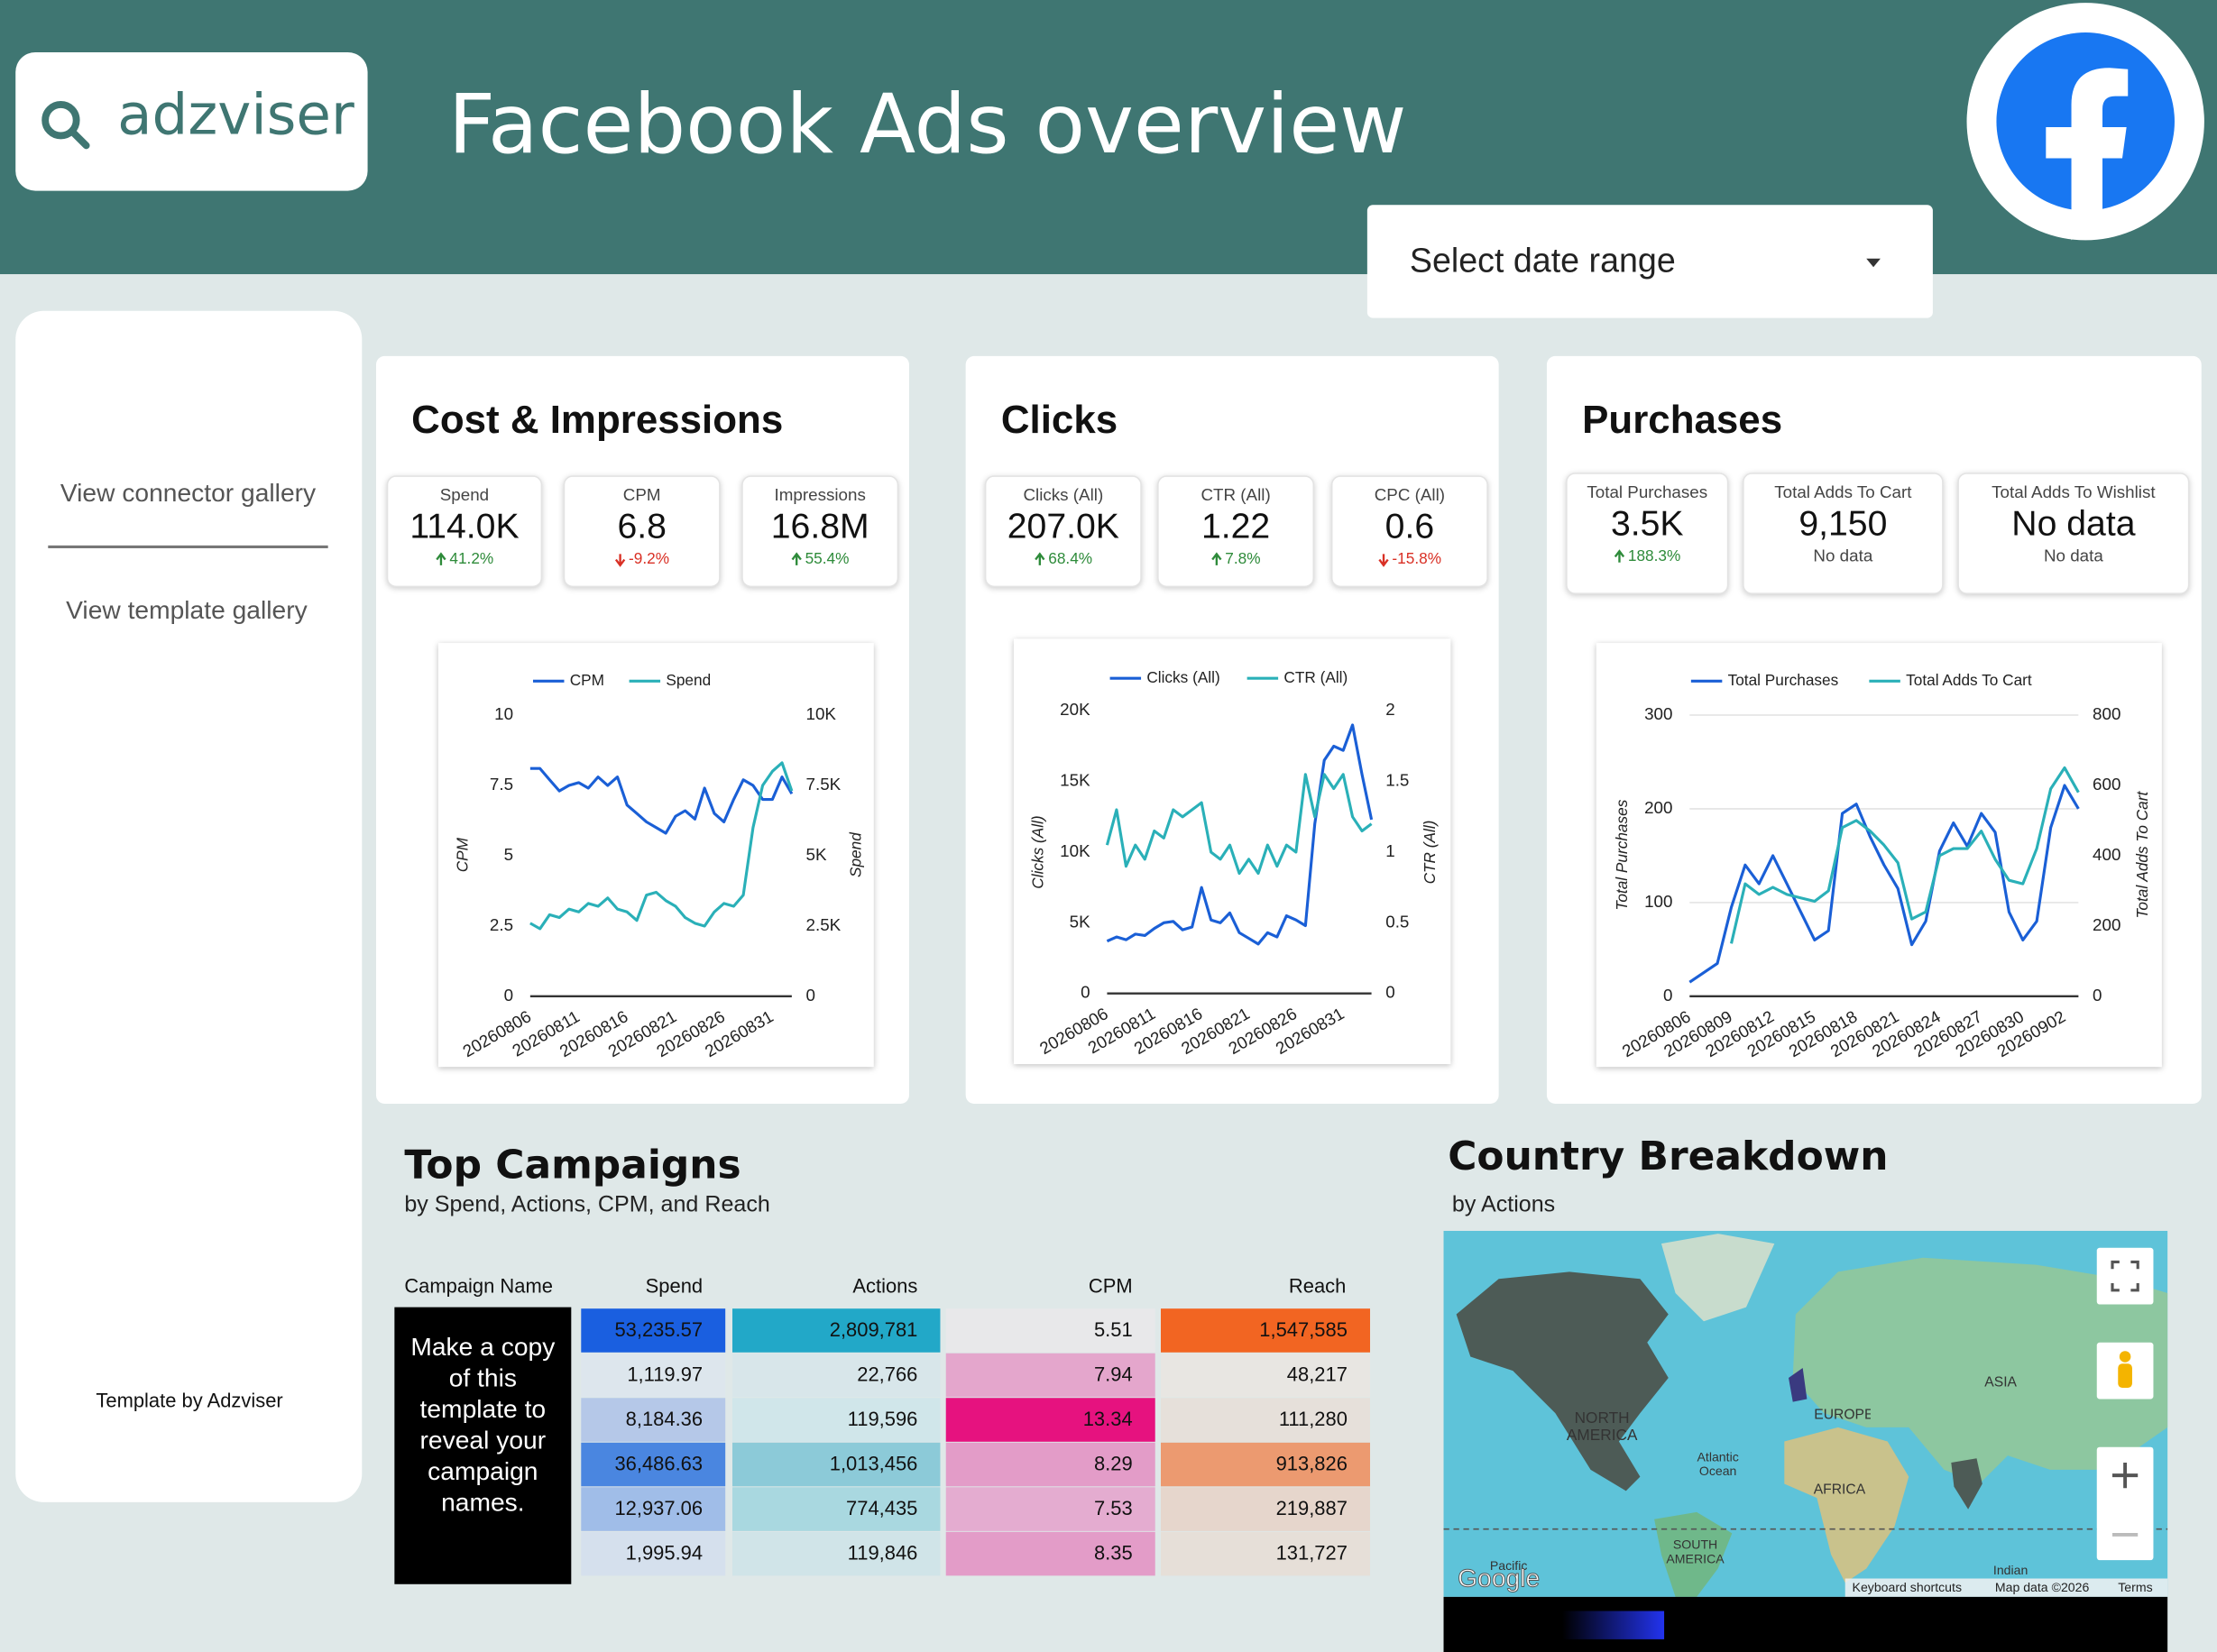 The image size is (2217, 1652). I want to click on kpi-label: CTR (All), so click(1235, 495).